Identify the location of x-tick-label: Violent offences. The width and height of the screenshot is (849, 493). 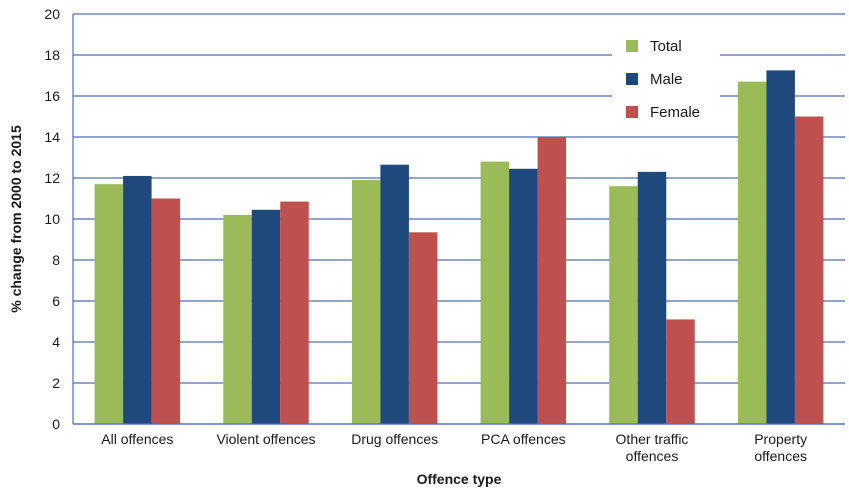
(265, 439).